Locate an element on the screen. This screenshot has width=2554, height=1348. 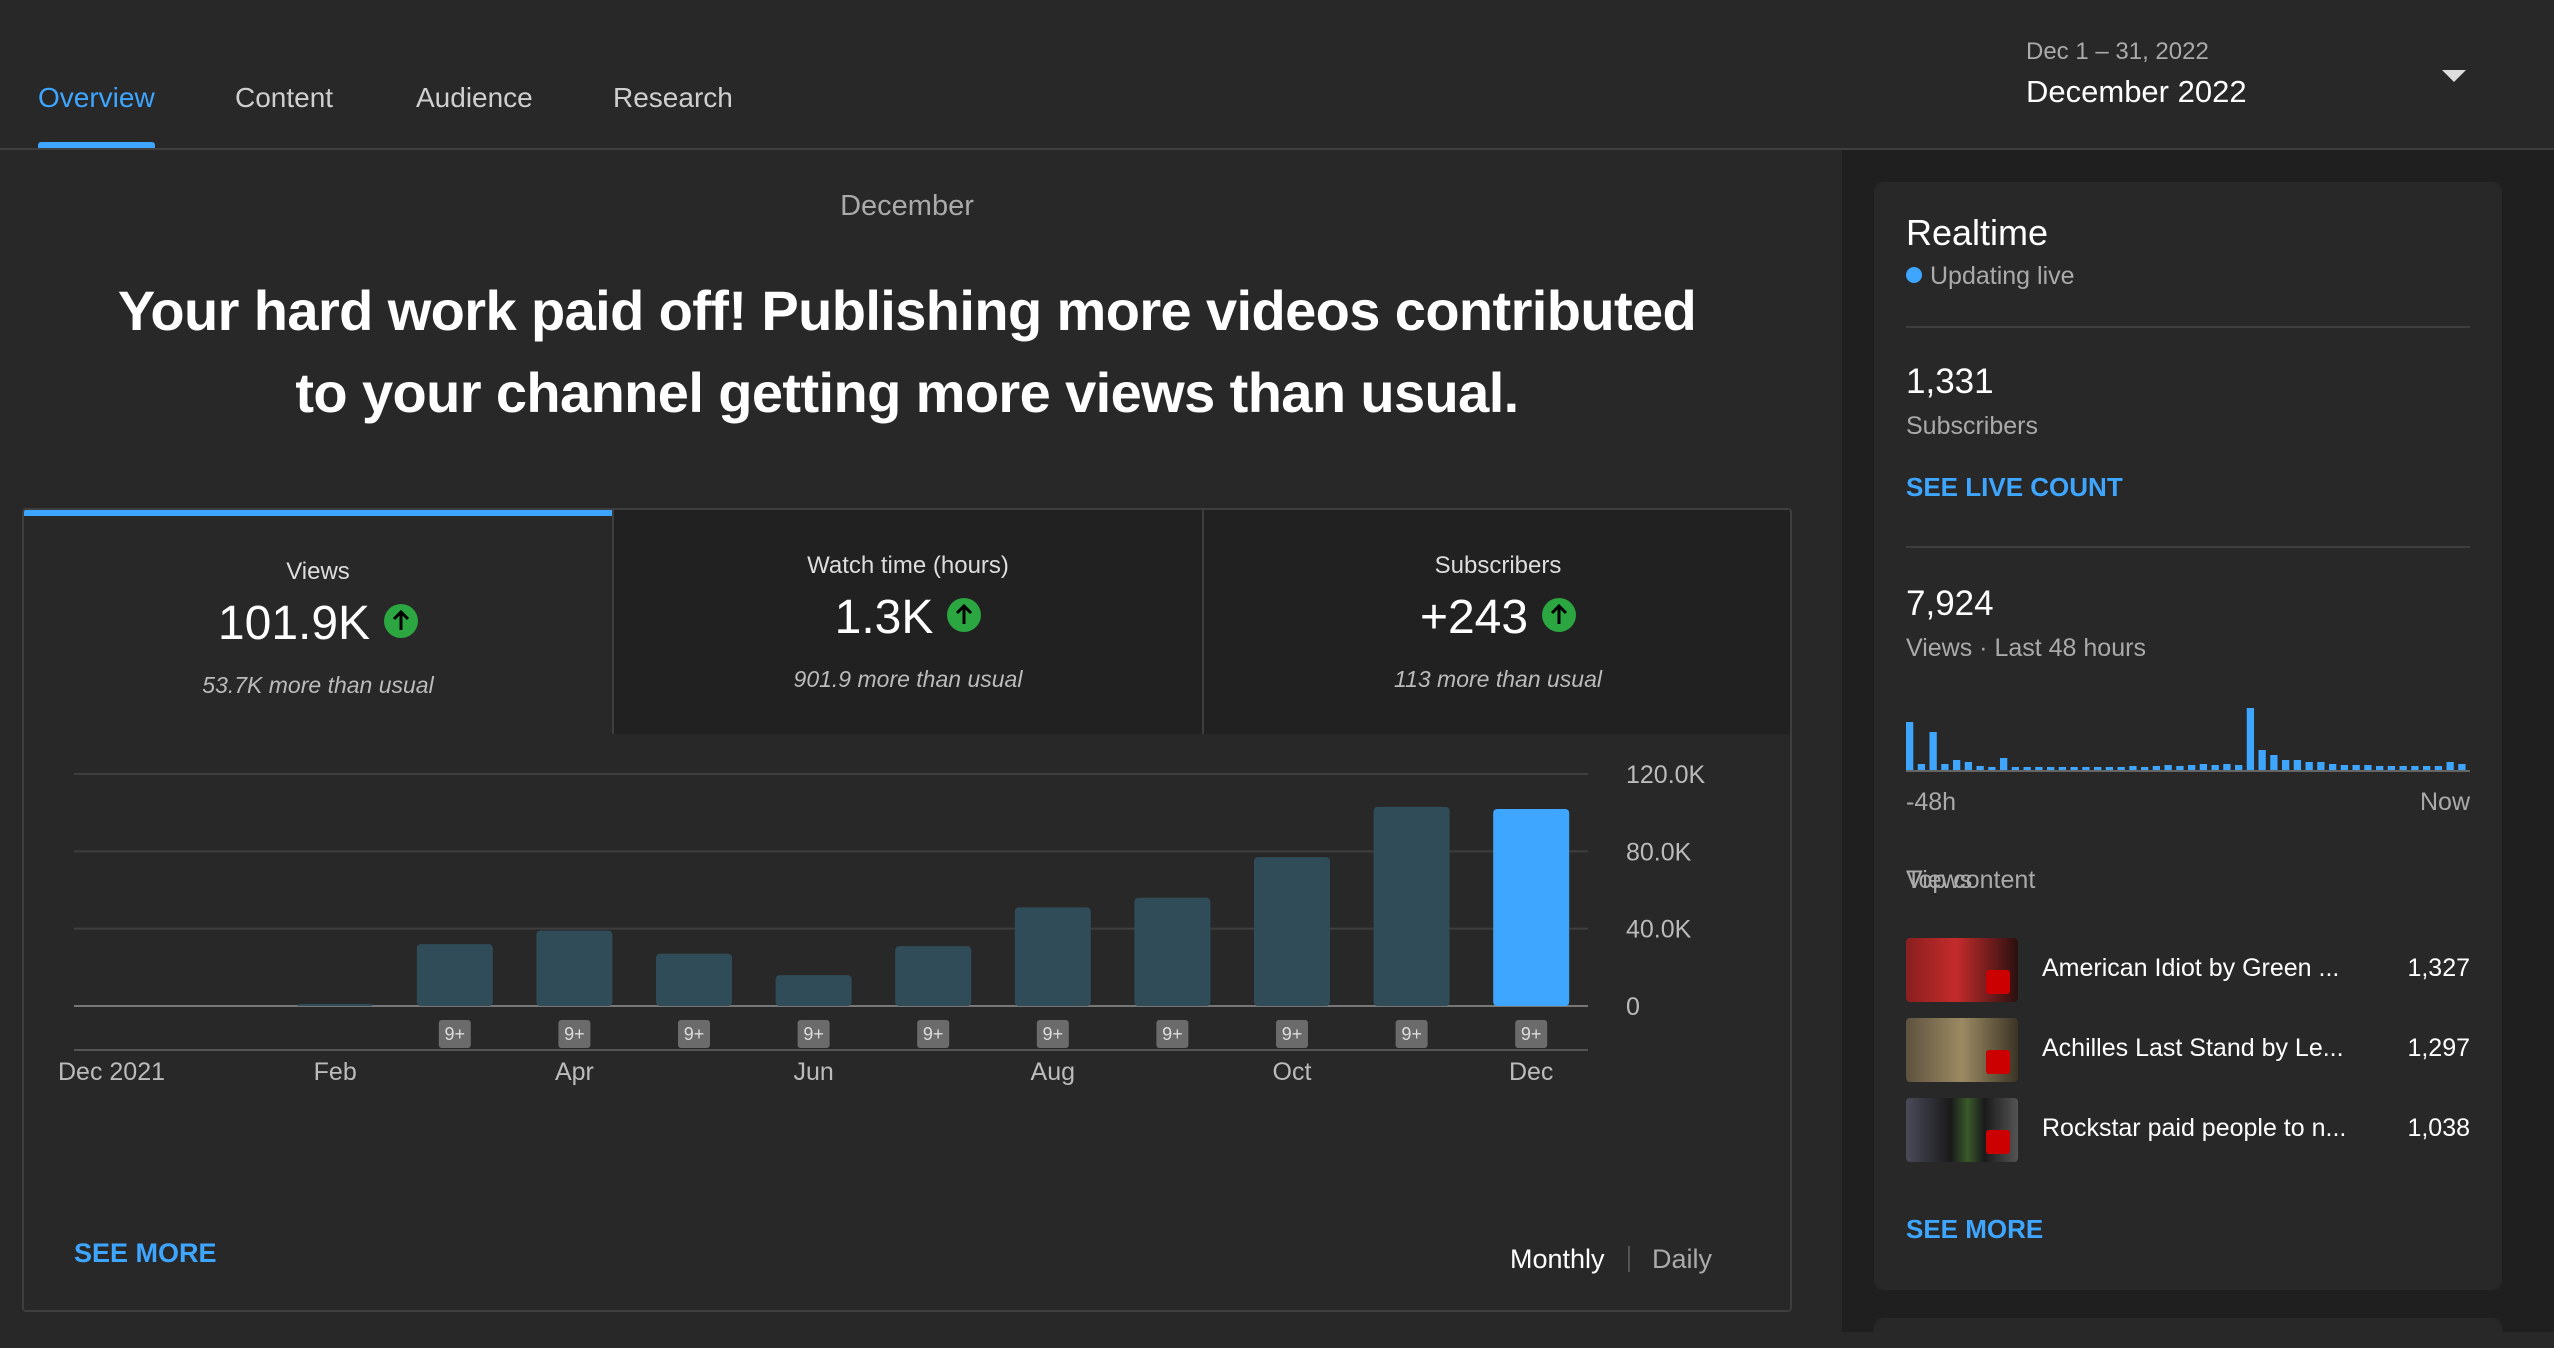
top-content-label: Top content is located at coordinates (1971, 880).